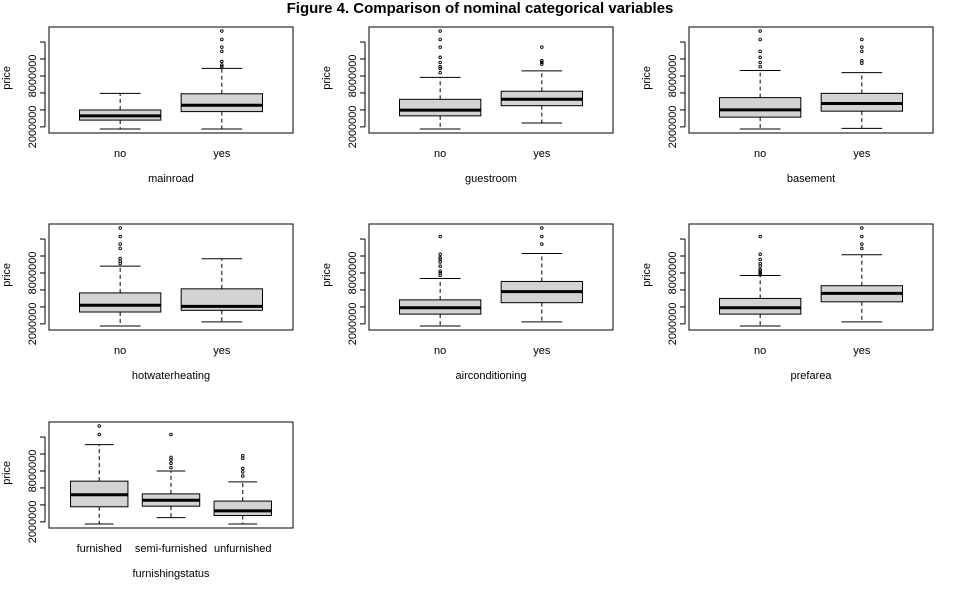  What do you see at coordinates (171, 376) in the screenshot?
I see `x-axis-label: hotwaterheating` at bounding box center [171, 376].